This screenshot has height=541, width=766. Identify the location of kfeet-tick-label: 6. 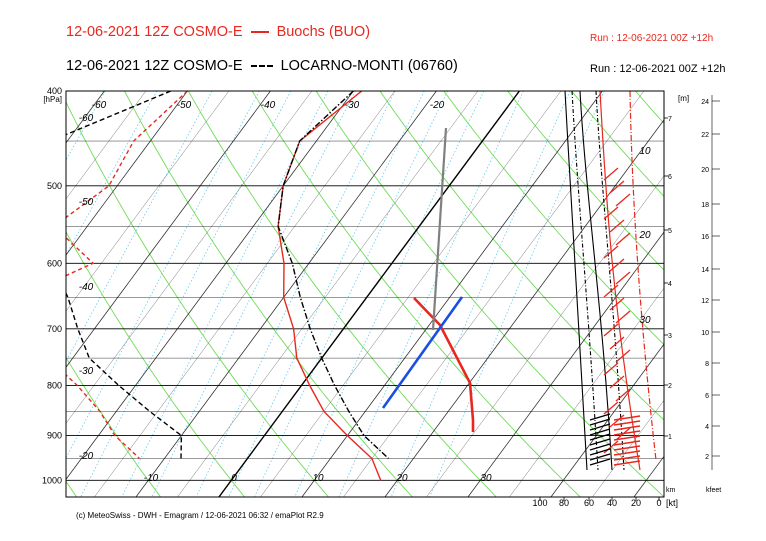
(707, 396).